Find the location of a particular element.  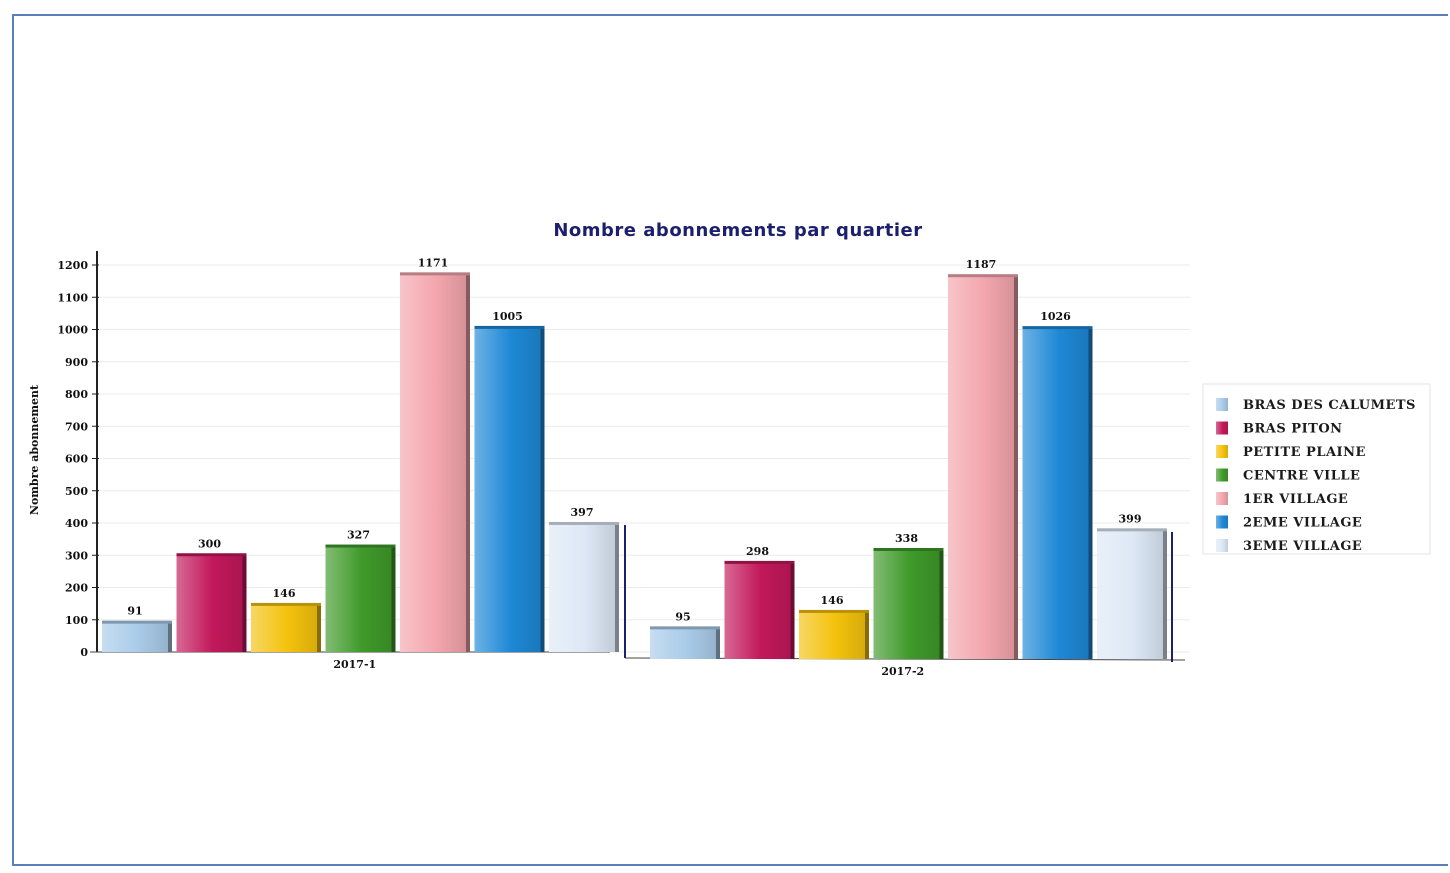

y-axis-label: Nombre abonnement is located at coordinates (34, 449).